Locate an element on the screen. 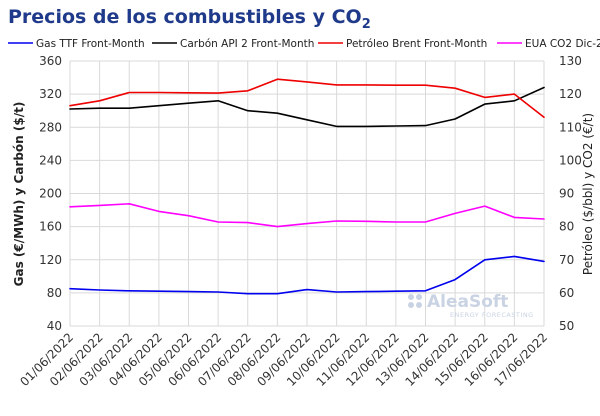 The image size is (600, 416). aleasoft-logo: AleaSoft ENERGY FORECASTING is located at coordinates (471, 305).